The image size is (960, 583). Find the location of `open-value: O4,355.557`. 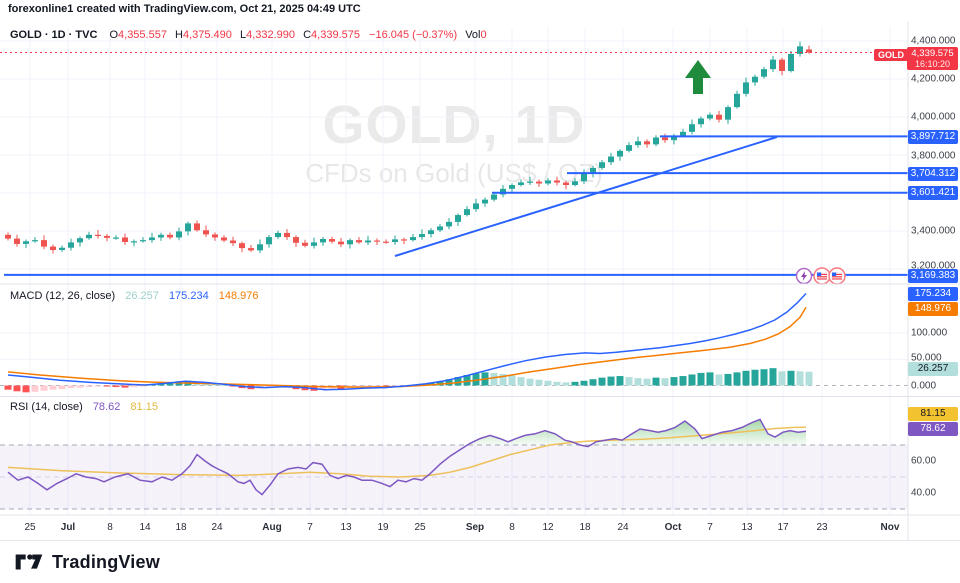

open-value: O4,355.557 is located at coordinates (138, 35).